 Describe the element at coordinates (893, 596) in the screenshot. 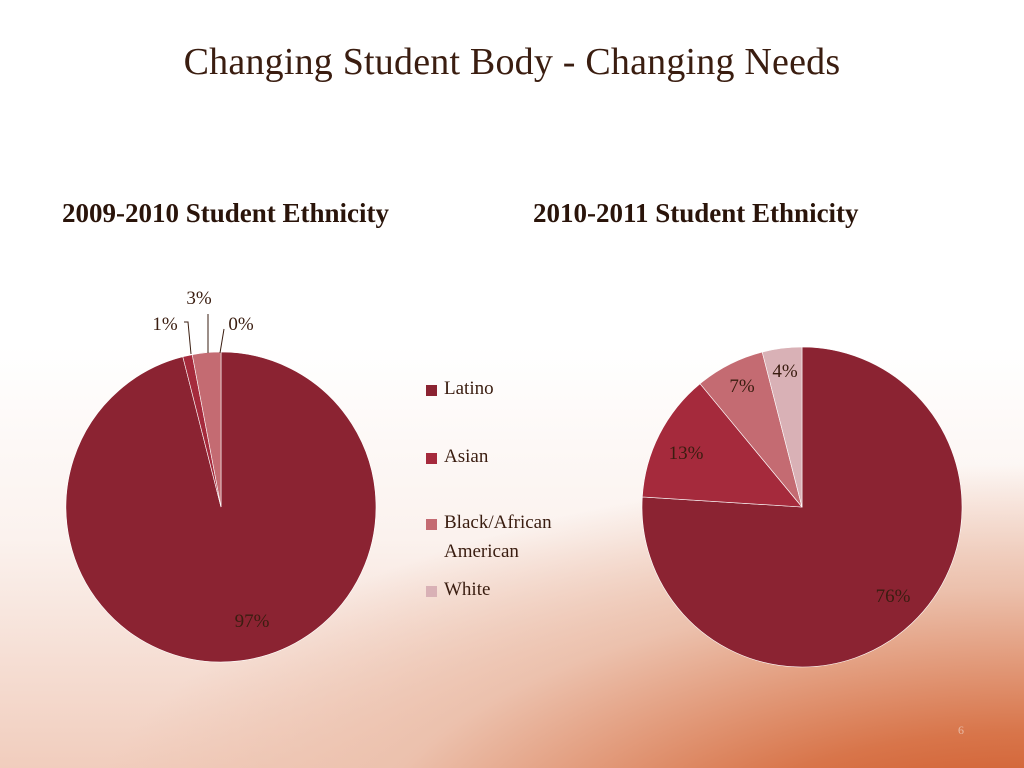

I see `data-label-latino: 76%` at that location.